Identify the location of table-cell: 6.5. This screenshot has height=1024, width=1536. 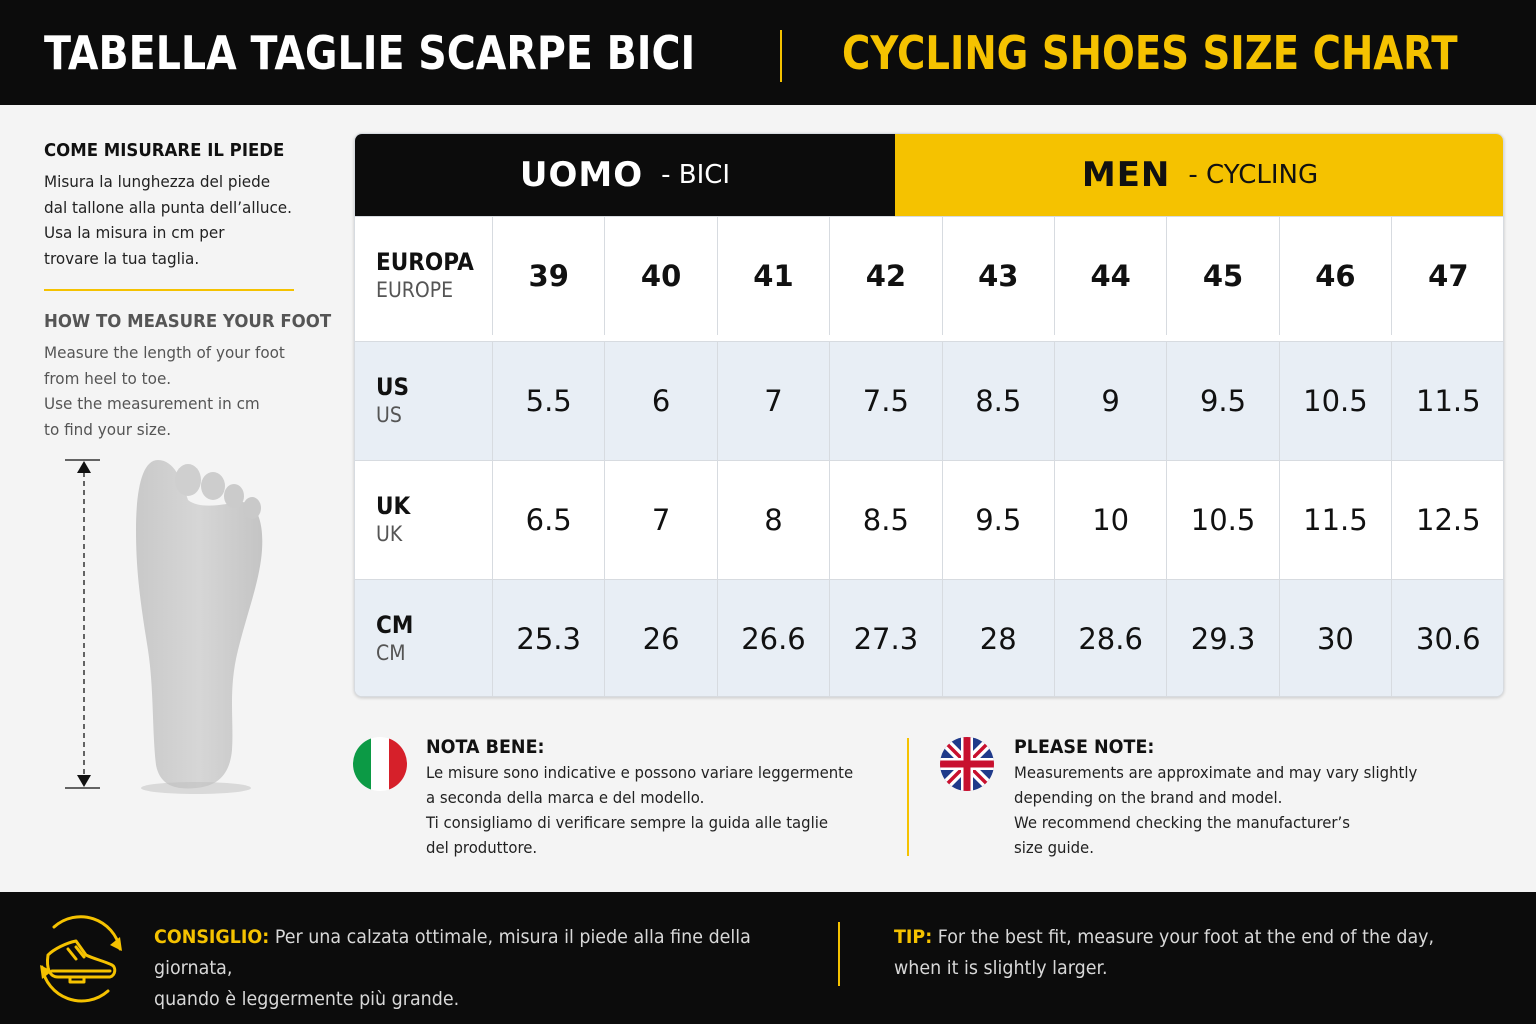
(549, 520).